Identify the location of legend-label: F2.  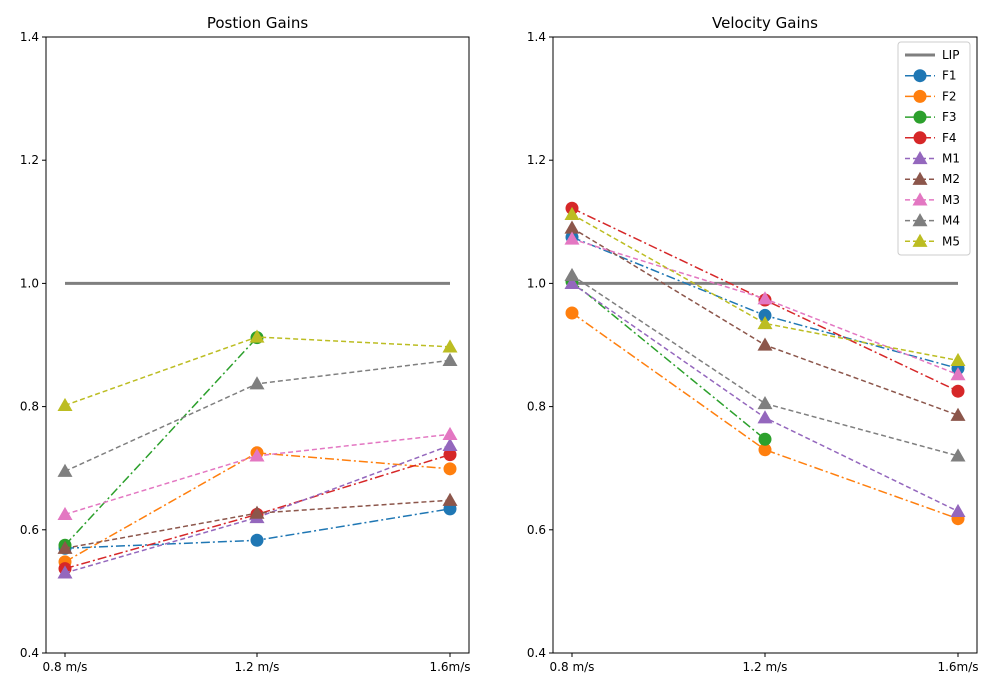
(949, 96).